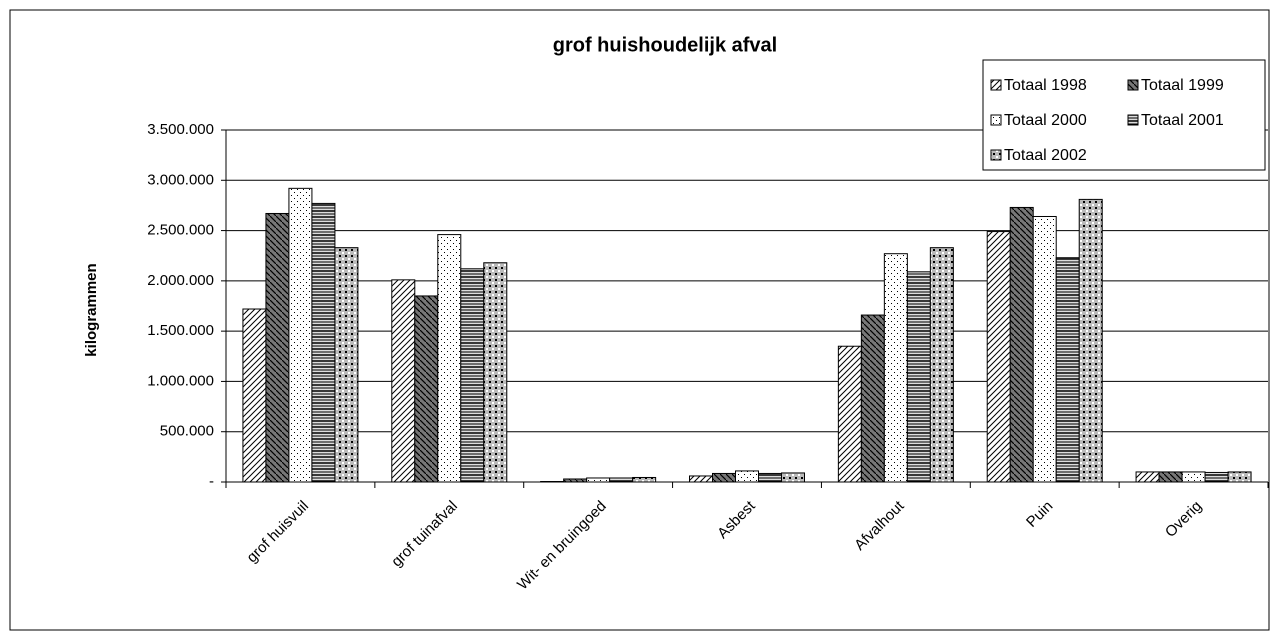 This screenshot has height=632, width=1278. Describe the element at coordinates (180, 380) in the screenshot. I see `y-tick-label: 1.000.000` at that location.